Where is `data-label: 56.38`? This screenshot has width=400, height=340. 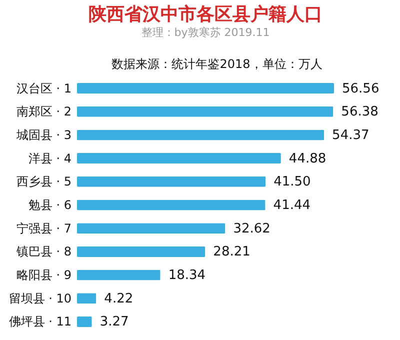 data-label: 56.38 is located at coordinates (359, 112).